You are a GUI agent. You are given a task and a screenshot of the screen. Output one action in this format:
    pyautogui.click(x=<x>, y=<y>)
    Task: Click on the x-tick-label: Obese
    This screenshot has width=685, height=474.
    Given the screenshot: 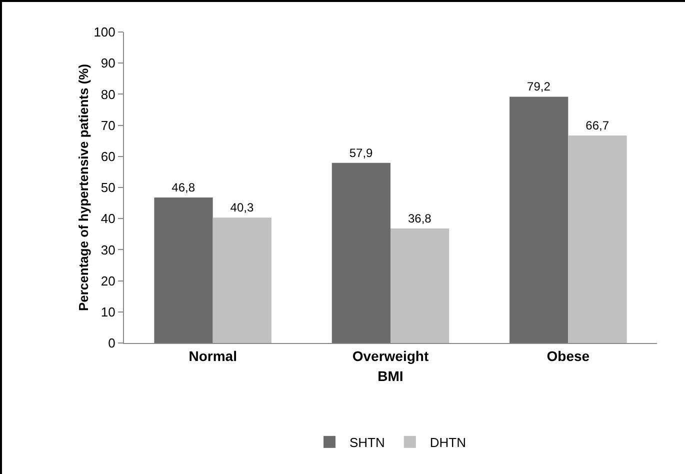 What is the action you would take?
    pyautogui.click(x=568, y=356)
    